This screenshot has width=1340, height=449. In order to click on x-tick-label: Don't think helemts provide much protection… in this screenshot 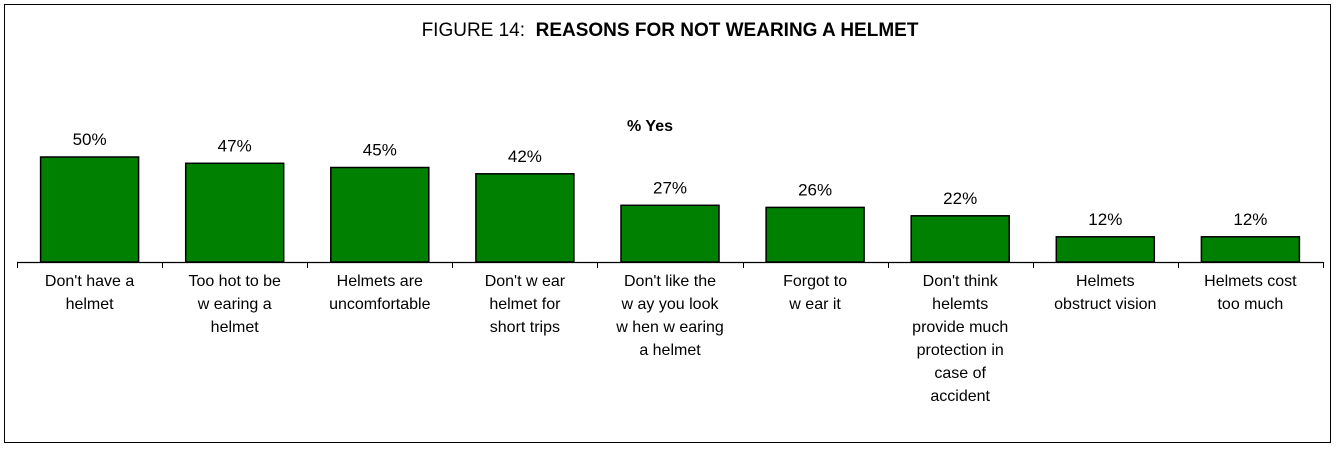, I will do `click(960, 339)`.